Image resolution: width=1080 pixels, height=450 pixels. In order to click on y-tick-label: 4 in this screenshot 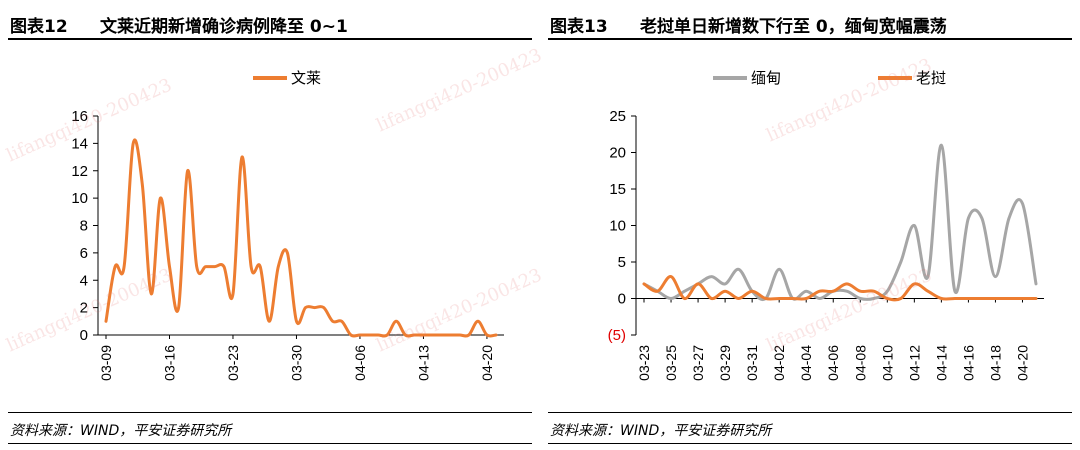, I will do `click(84, 280)`.